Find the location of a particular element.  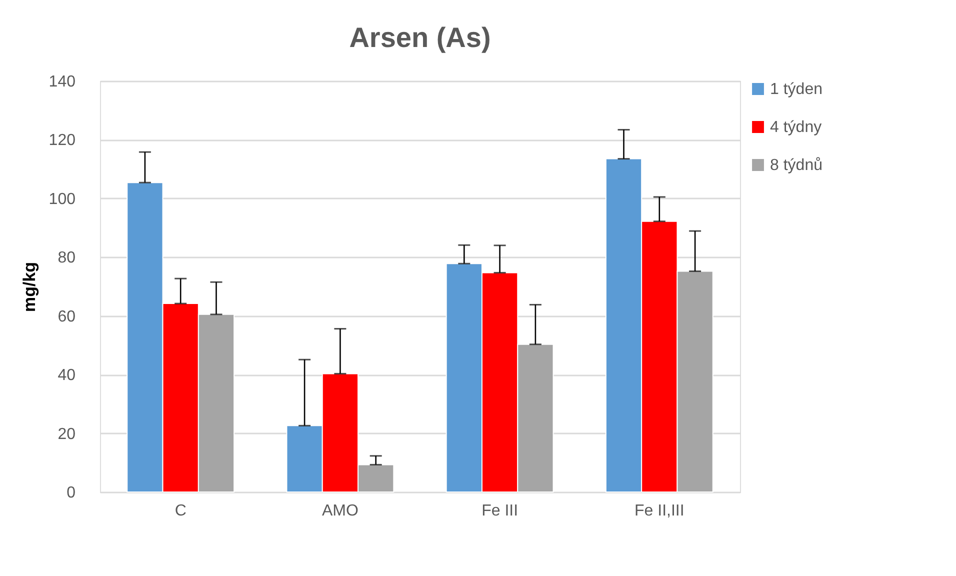

y-tick-label: 120 is located at coordinates (62, 141).